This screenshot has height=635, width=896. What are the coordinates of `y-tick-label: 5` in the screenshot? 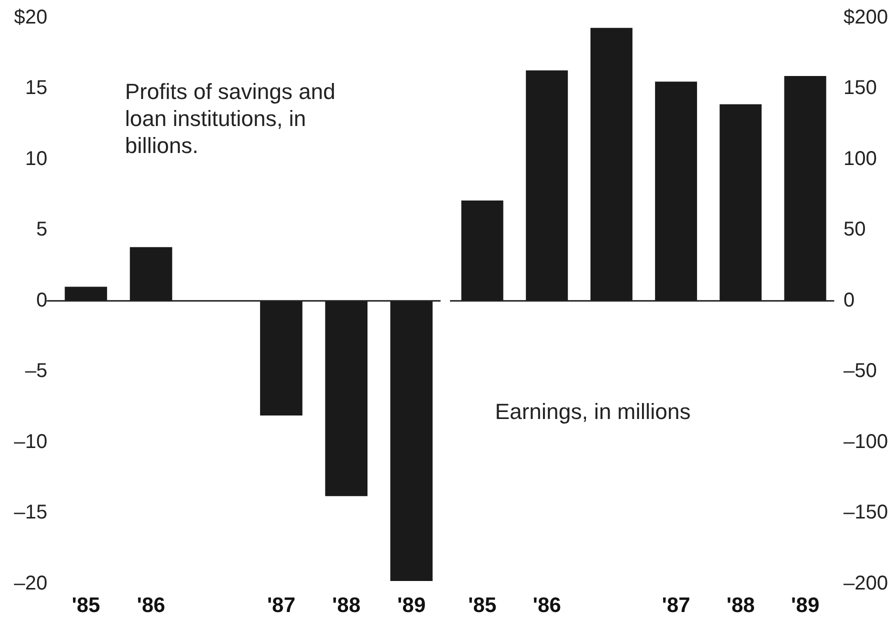 It's located at (42, 229).